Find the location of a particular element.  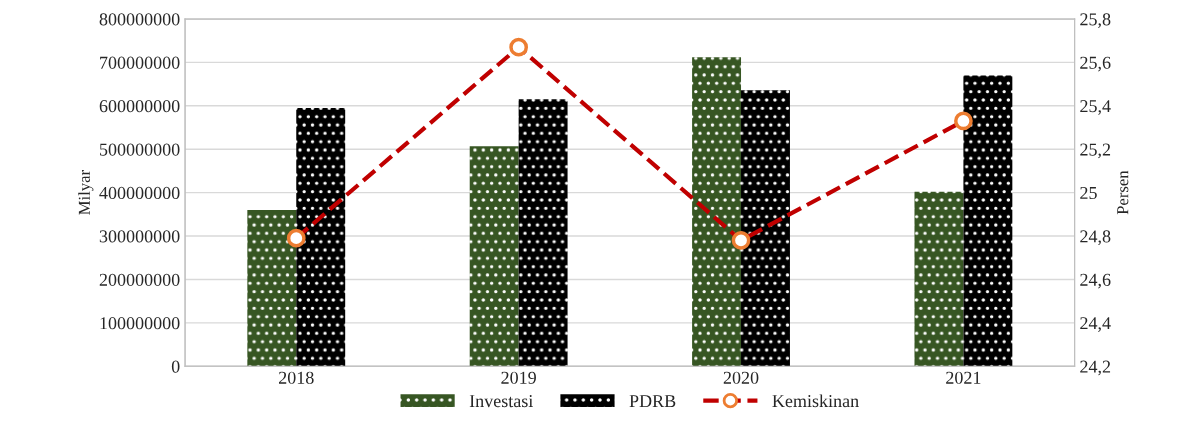

y-tick-label: 600000000 is located at coordinates (139, 106).